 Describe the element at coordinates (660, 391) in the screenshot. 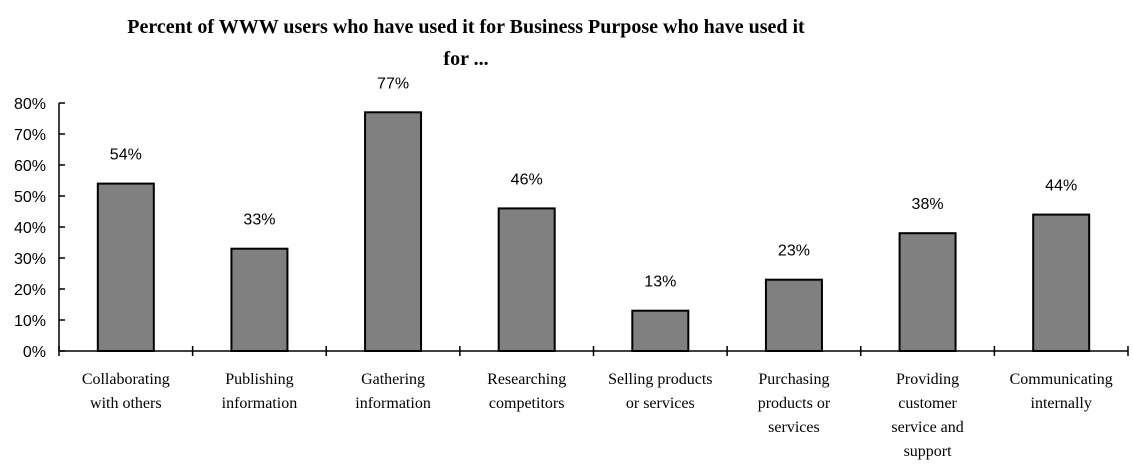

I see `category-label: Selling products or services` at that location.